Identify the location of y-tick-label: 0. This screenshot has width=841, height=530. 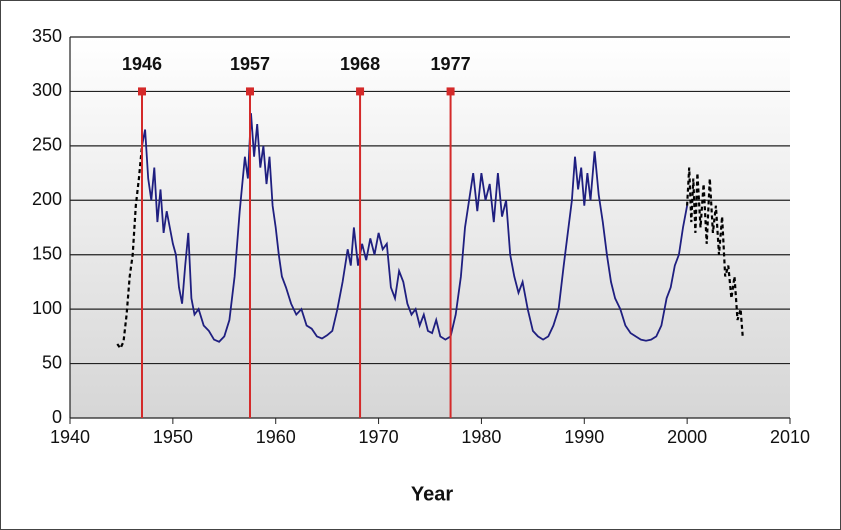
(57, 417).